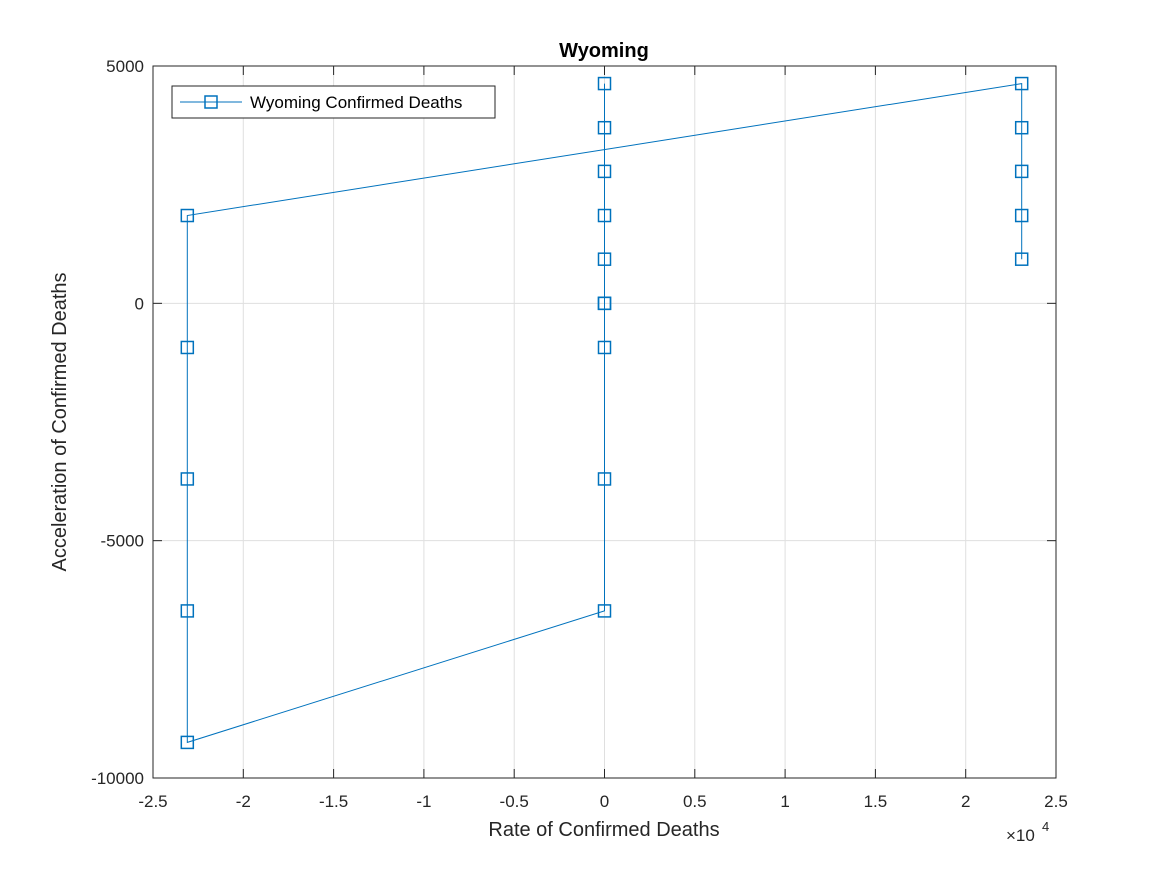 This screenshot has height=875, width=1167. What do you see at coordinates (125, 66) in the screenshot?
I see `y-tick-label: 5000` at bounding box center [125, 66].